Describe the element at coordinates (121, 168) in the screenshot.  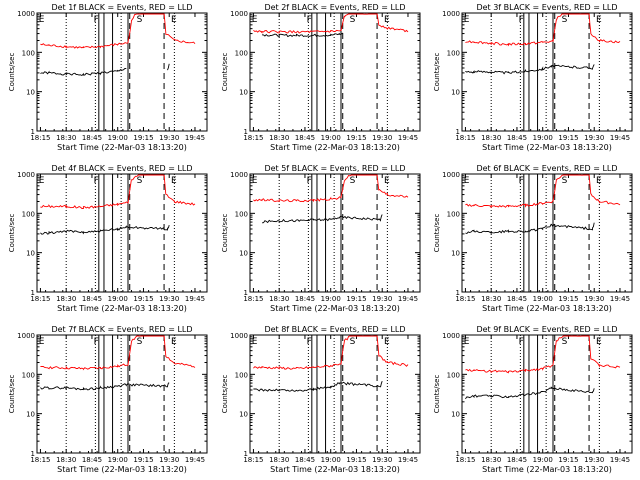
I see `chart-title: Det 4f BLACK = Events, RED = LLD` at that location.